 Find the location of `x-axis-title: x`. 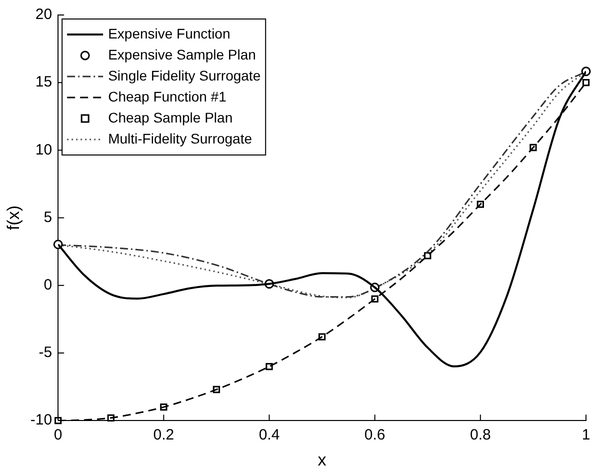

x-axis-title: x is located at coordinates (322, 460).